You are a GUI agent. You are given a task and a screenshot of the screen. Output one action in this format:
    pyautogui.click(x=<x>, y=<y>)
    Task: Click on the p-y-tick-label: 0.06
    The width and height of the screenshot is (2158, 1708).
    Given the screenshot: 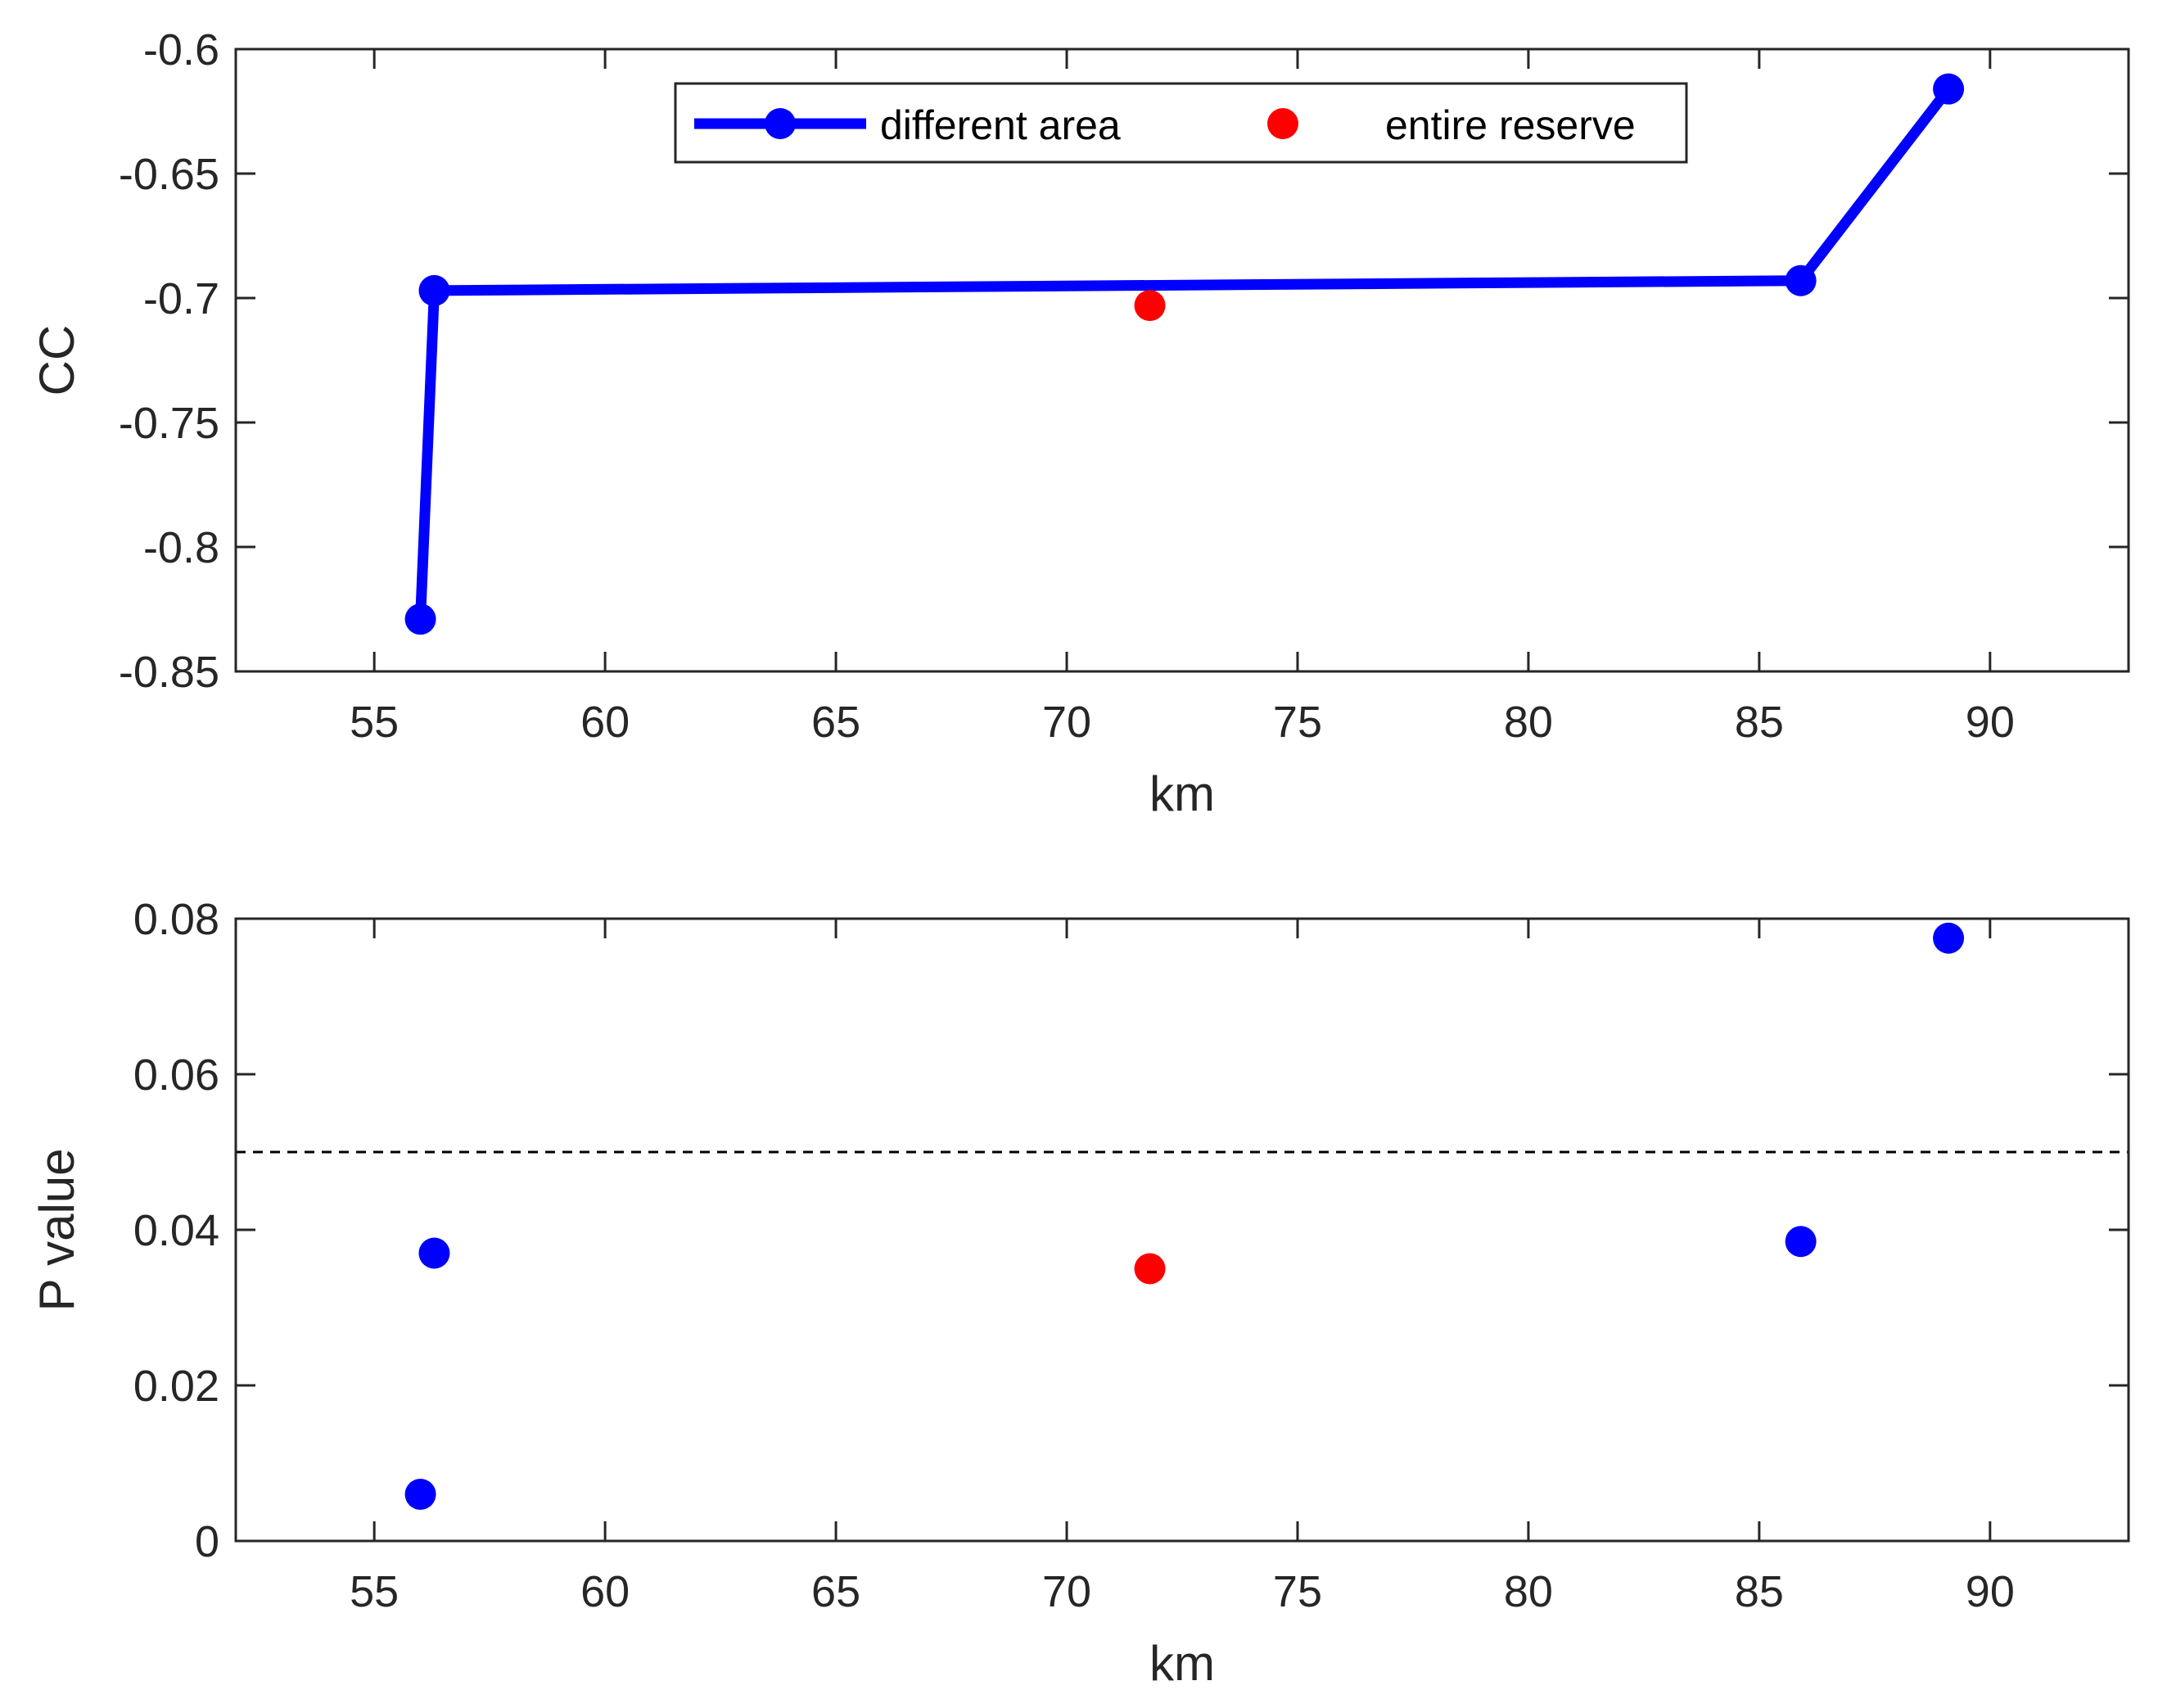 What is the action you would take?
    pyautogui.click(x=176, y=1075)
    